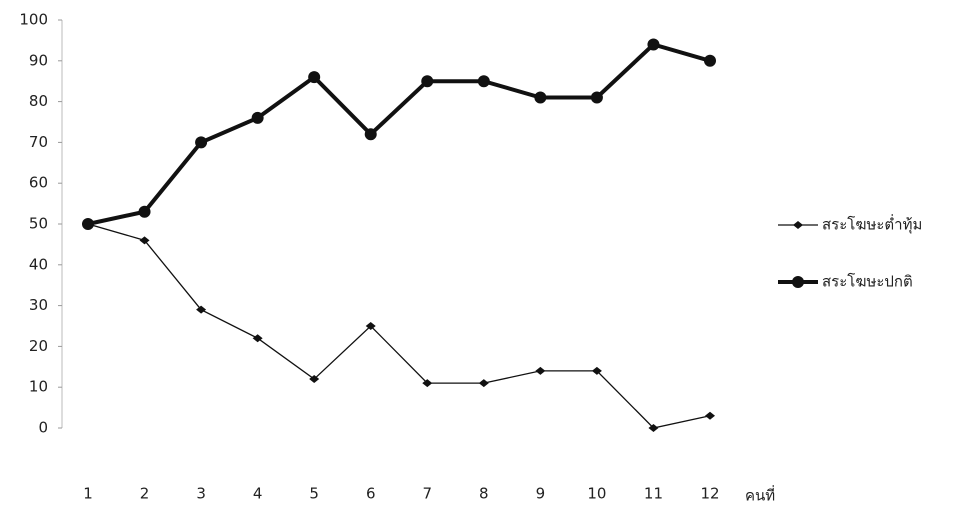 The width and height of the screenshot is (974, 512). I want to click on y-tick-label: 60, so click(38, 183).